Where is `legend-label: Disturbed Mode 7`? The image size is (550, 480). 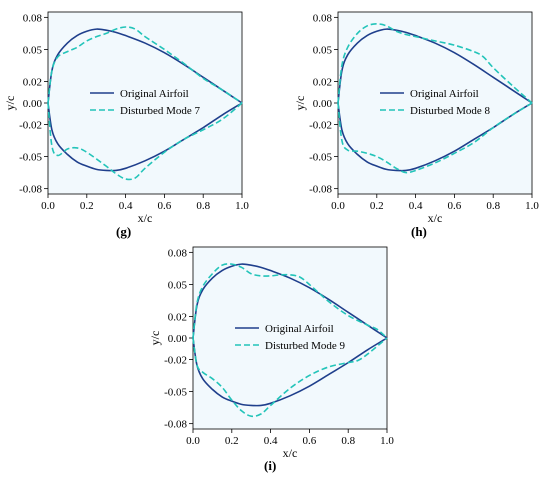
legend-label: Disturbed Mode 7 is located at coordinates (160, 111).